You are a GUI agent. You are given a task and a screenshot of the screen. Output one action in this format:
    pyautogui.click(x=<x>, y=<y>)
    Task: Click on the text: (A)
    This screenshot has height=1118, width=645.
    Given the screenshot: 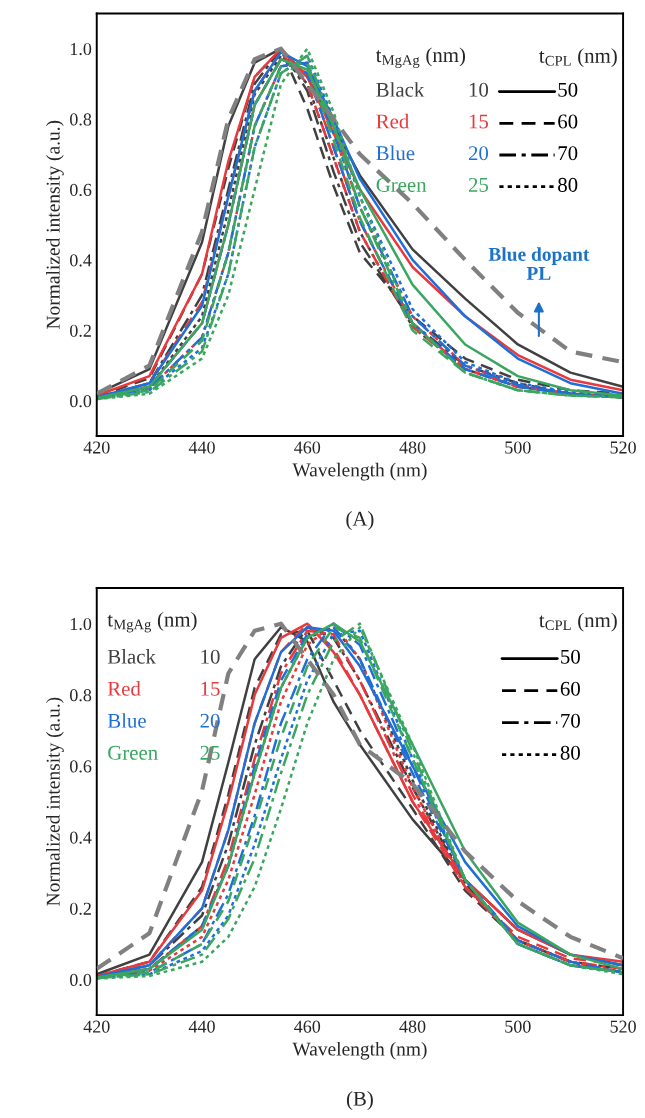 What is the action you would take?
    pyautogui.click(x=360, y=520)
    